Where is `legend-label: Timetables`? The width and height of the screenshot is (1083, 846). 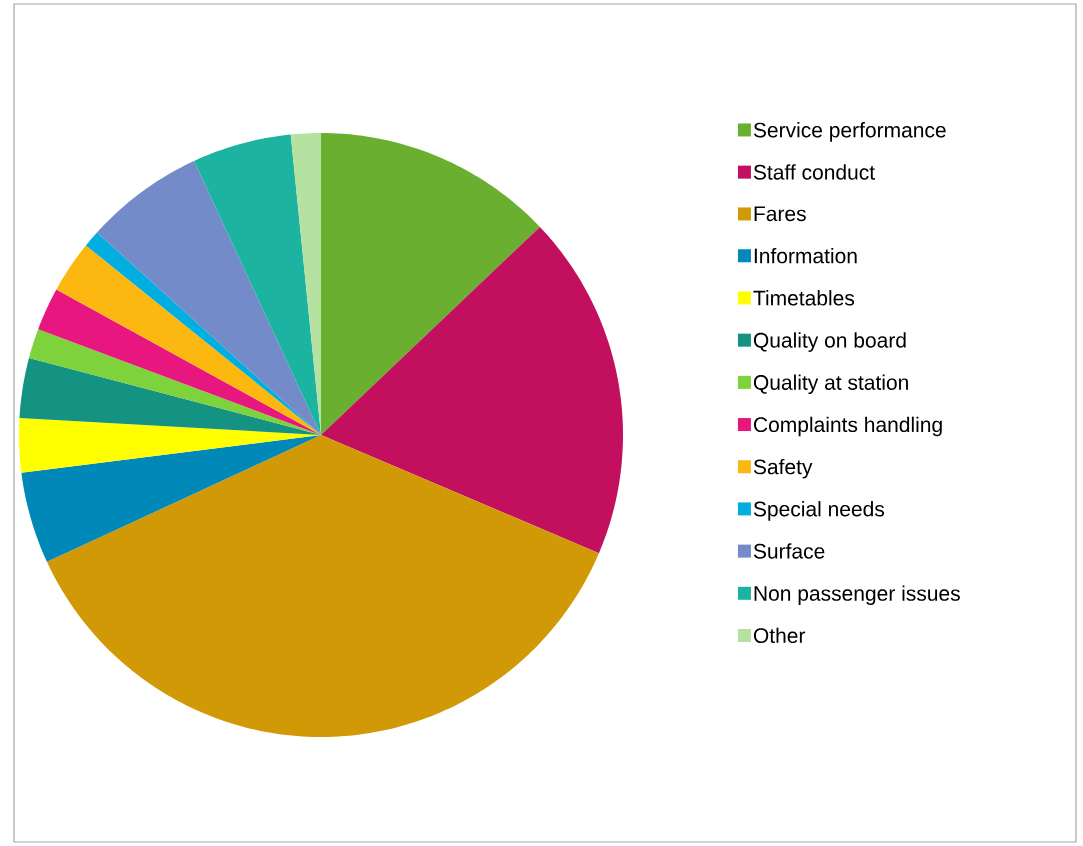
legend-label: Timetables is located at coordinates (804, 298).